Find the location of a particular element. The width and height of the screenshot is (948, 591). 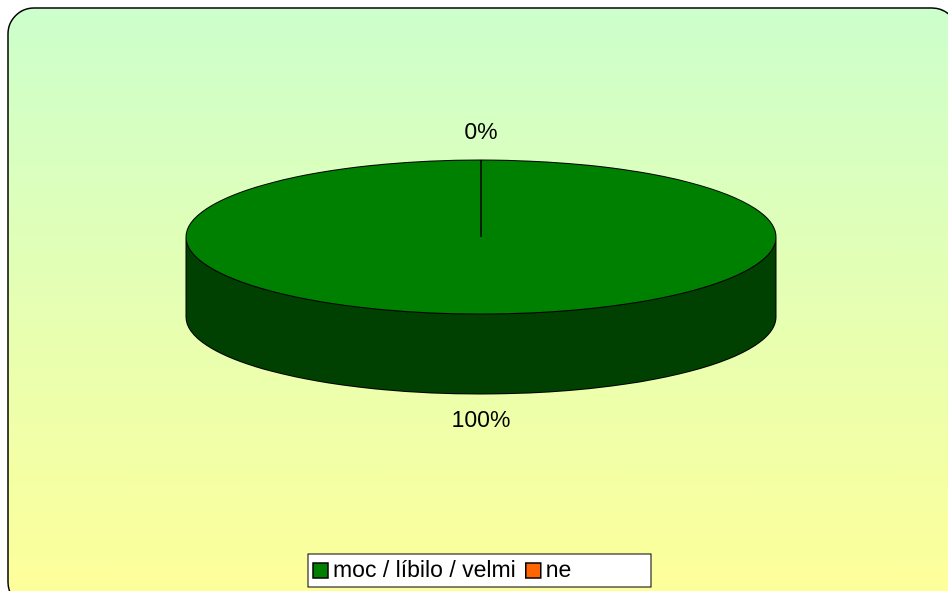

data-label: 0% is located at coordinates (480, 131).